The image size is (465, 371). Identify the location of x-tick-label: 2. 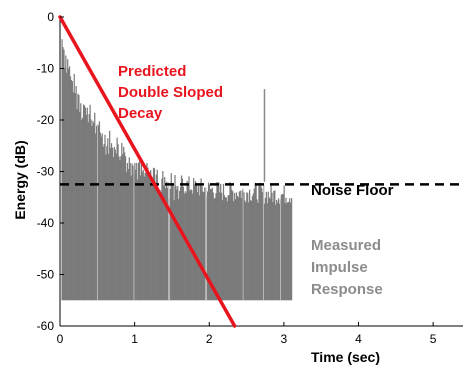
(209, 339).